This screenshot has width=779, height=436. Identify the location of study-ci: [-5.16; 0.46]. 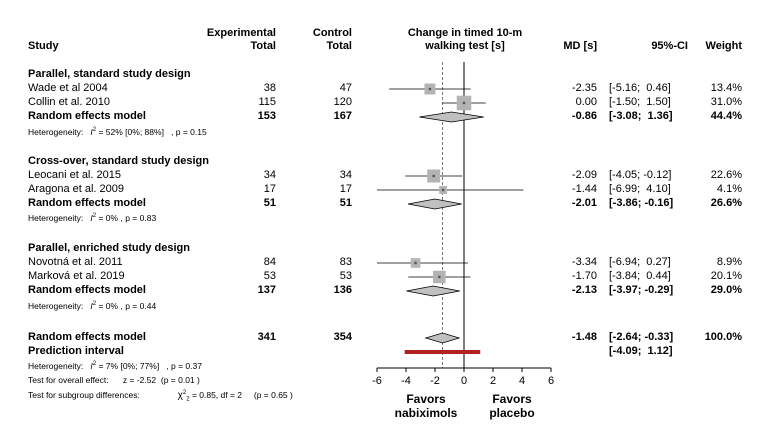
(640, 88).